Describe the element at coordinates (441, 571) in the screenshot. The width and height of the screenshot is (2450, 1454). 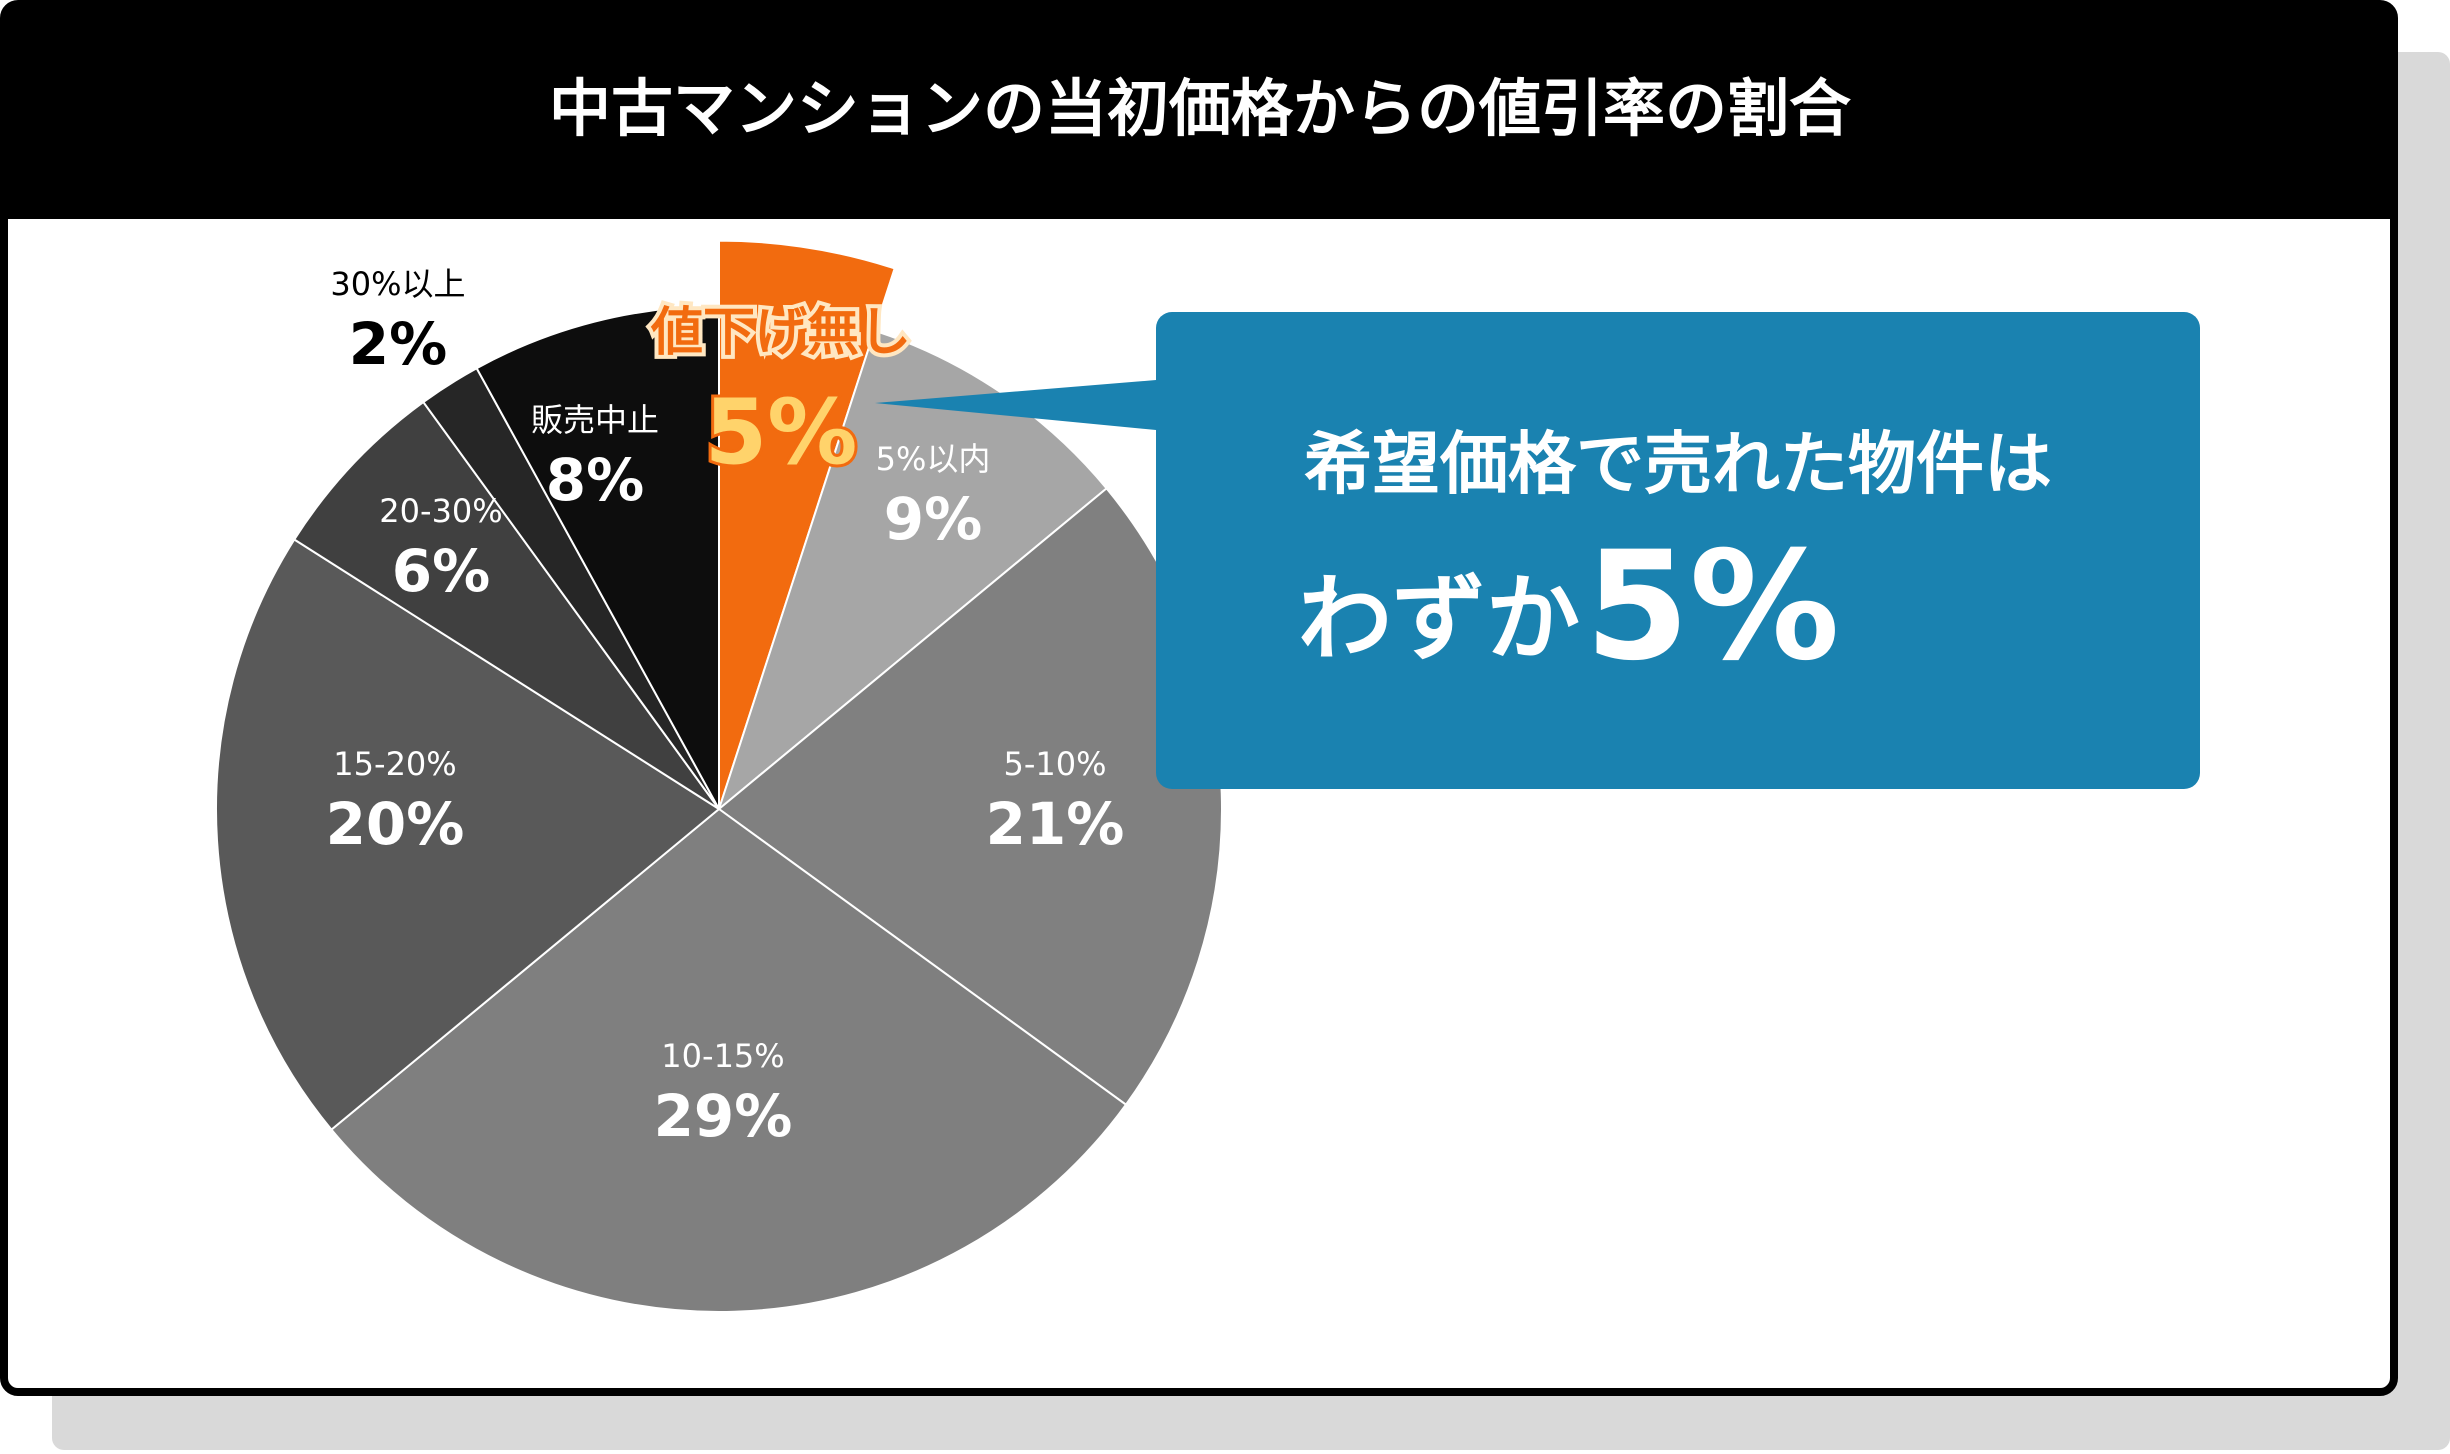
I see `slice-value: 6%` at that location.